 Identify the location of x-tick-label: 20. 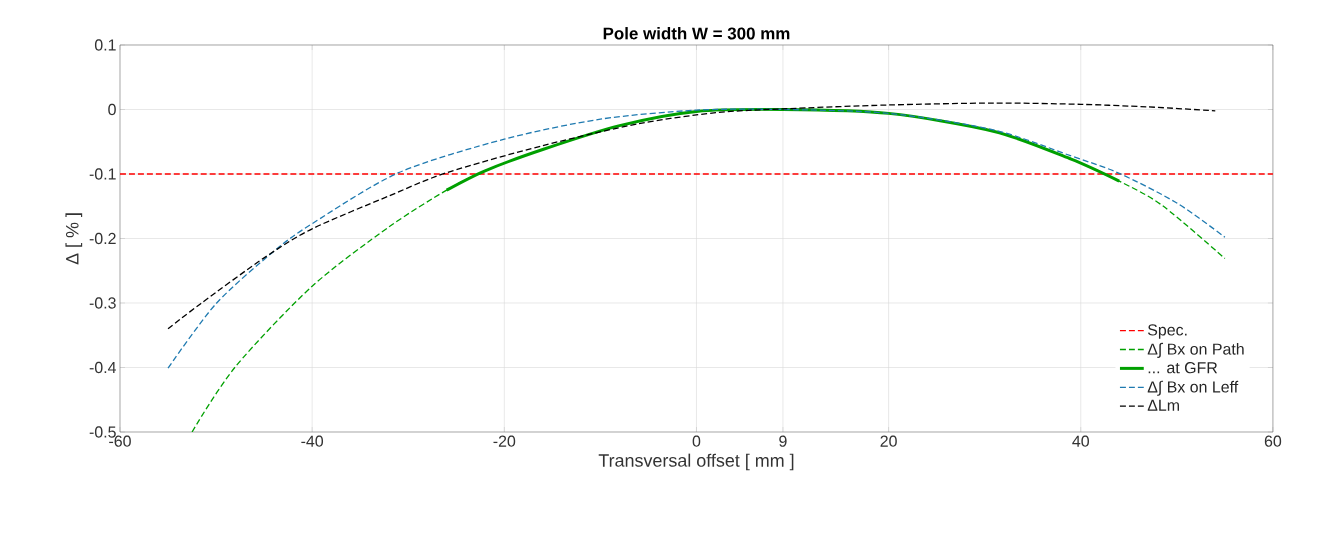
(888, 441).